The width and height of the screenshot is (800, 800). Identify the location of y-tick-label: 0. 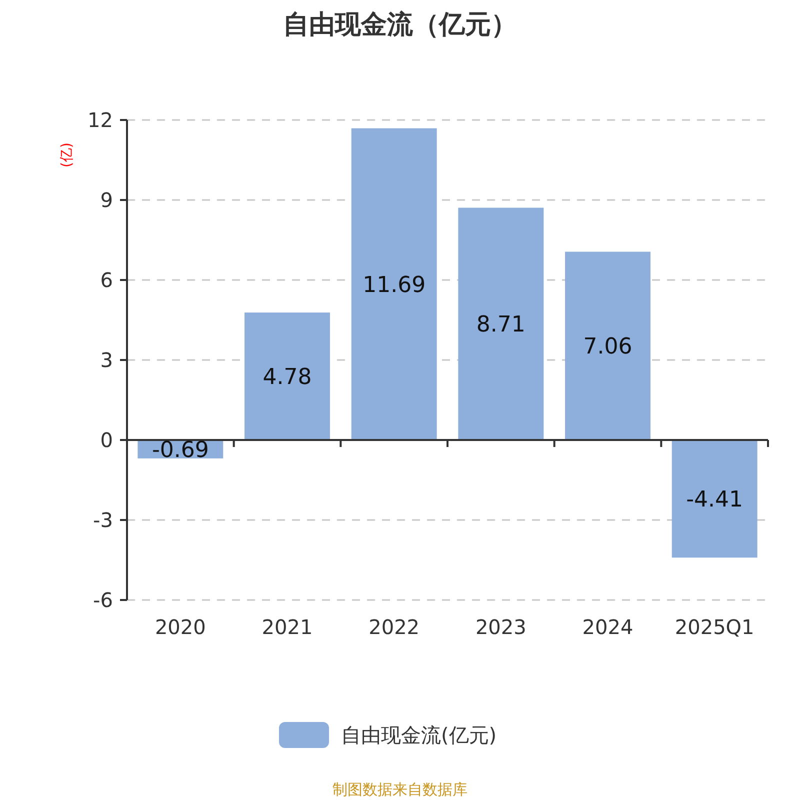
(106, 440).